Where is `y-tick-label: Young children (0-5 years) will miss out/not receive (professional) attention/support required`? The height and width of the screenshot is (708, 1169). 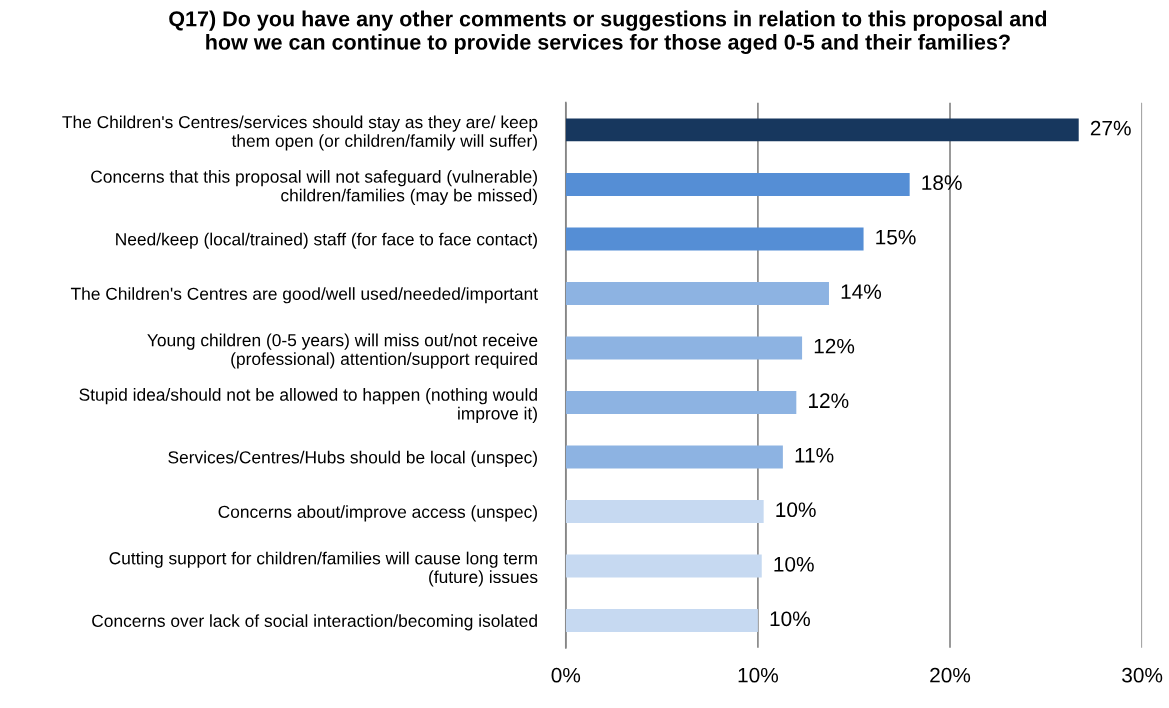 y-tick-label: Young children (0-5 years) will miss out/not receive (professional) attention/support required is located at coordinates (342, 351).